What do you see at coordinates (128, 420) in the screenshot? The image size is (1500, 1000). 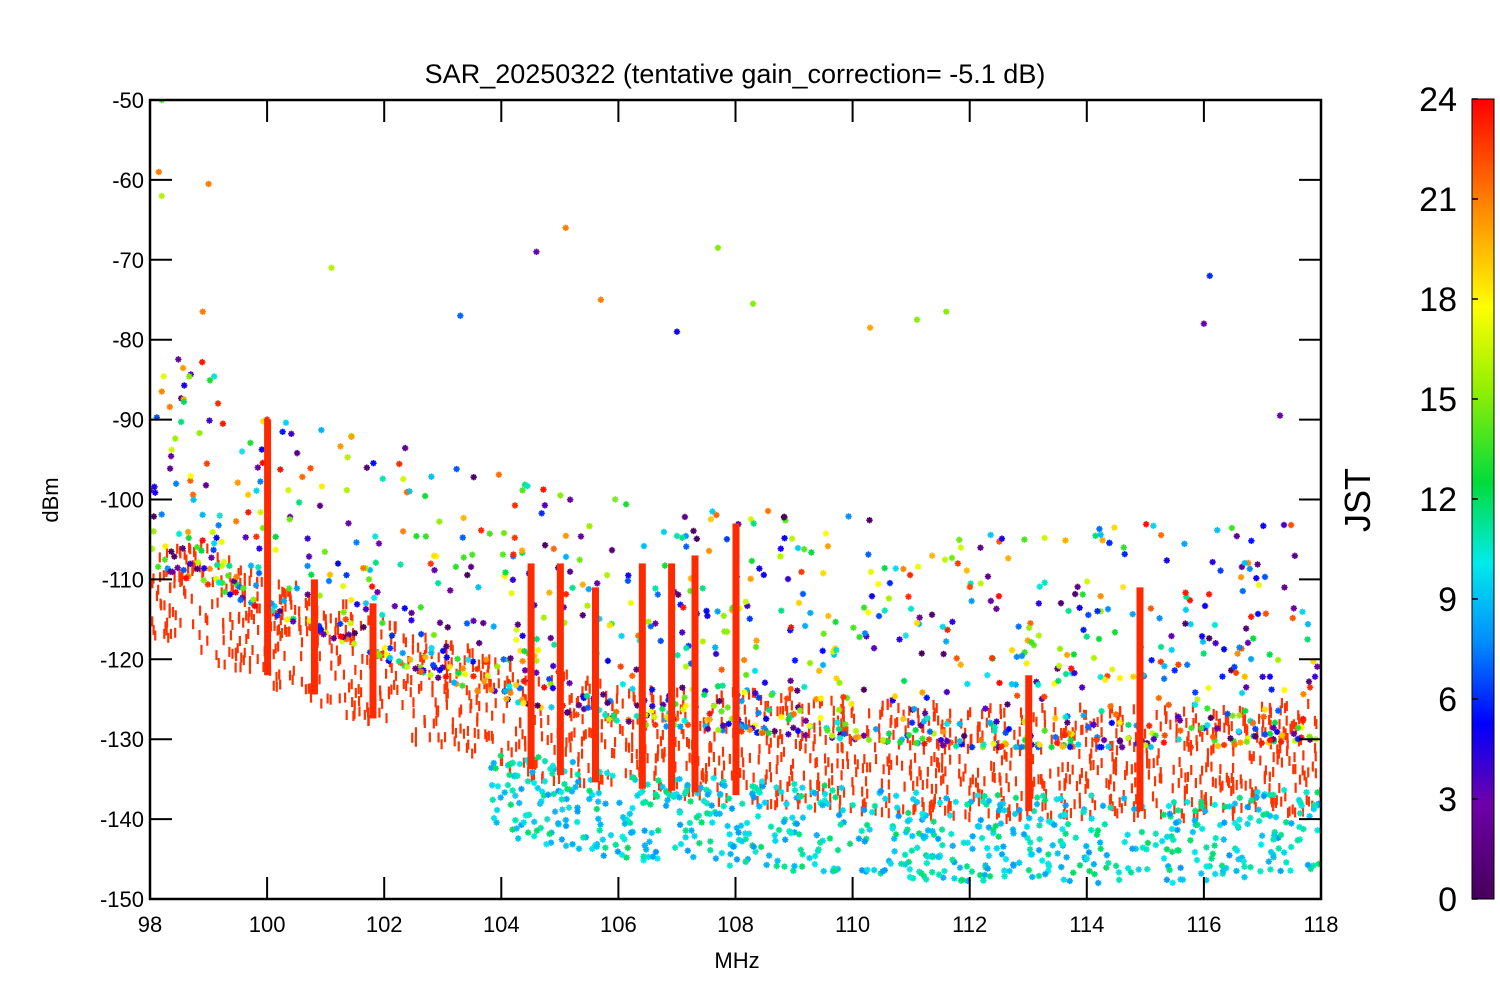 I see `y-tick-label: -90` at bounding box center [128, 420].